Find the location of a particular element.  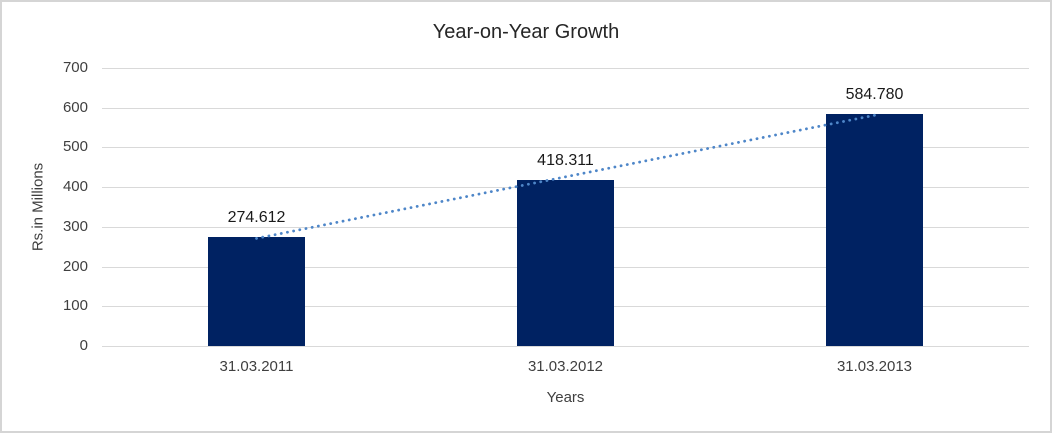

x-tick-label: 31.03.2011 is located at coordinates (256, 366).